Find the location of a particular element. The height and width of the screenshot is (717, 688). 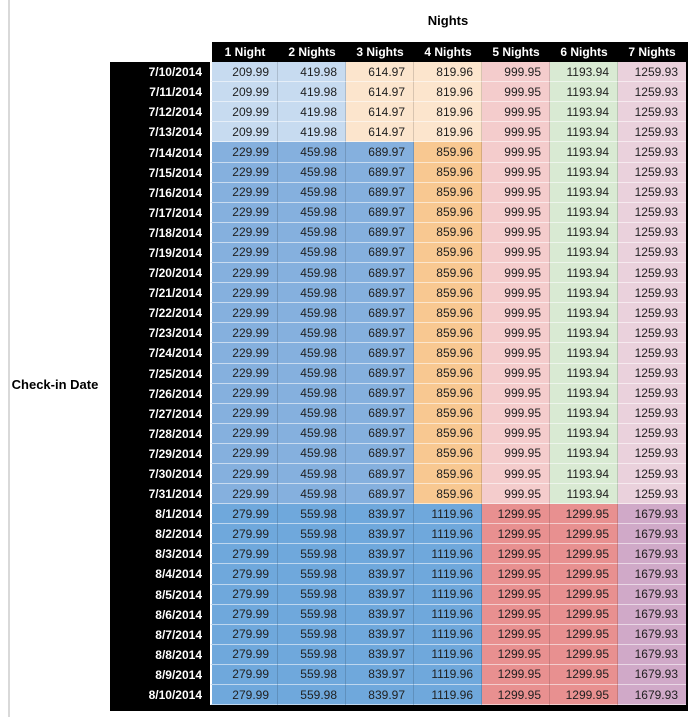

date-cell: 7/20/2014 is located at coordinates (160, 273).